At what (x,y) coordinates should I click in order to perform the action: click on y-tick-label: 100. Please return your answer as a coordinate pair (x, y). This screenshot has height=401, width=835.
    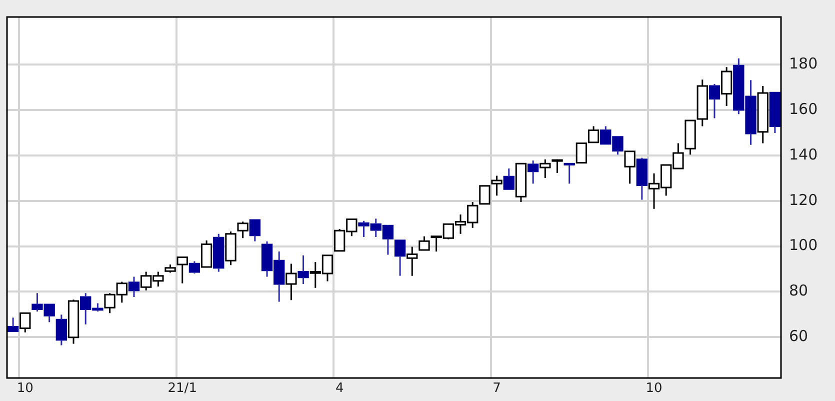
    Looking at the image, I should click on (803, 245).